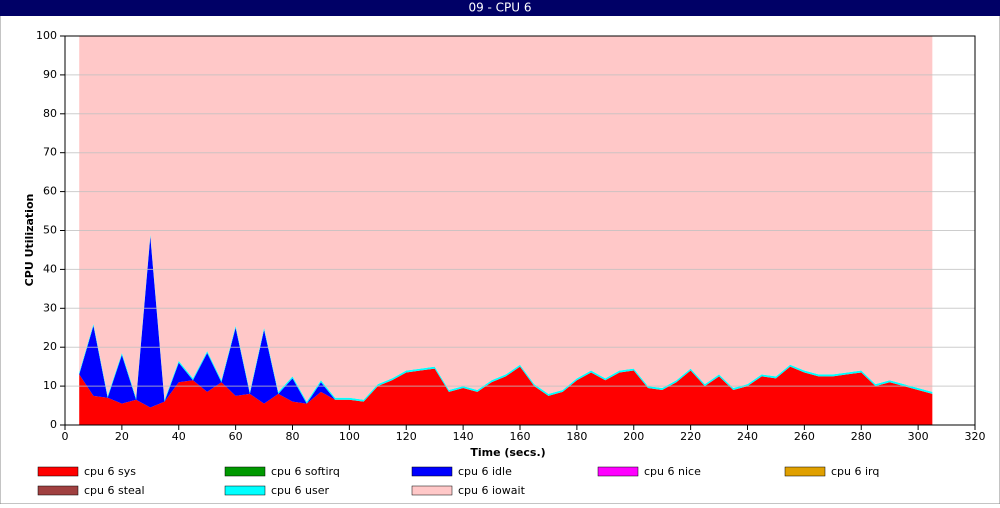 Image resolution: width=1000 pixels, height=508 pixels. Describe the element at coordinates (50, 191) in the screenshot. I see `y-tick-label: 60` at that location.